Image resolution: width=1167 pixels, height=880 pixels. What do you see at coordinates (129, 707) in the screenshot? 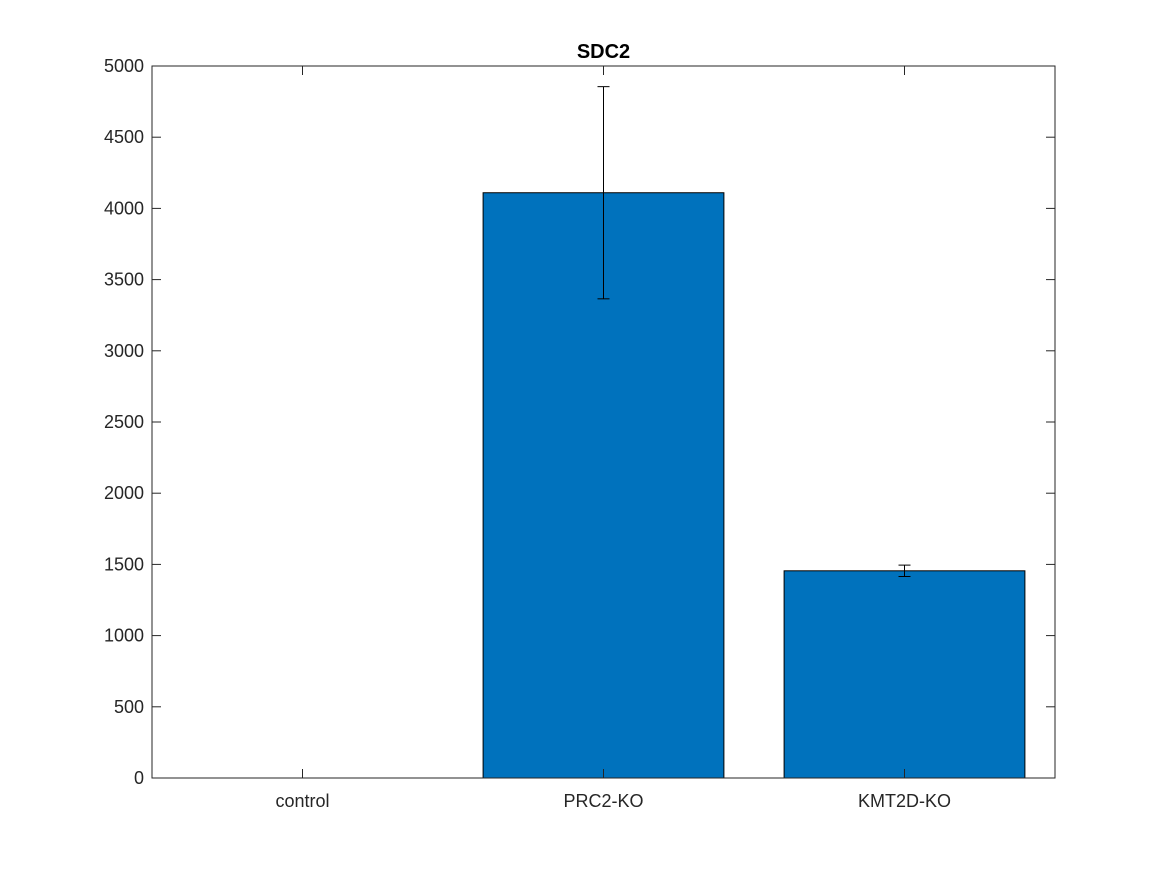
I see `y-tick-label: 500` at bounding box center [129, 707].